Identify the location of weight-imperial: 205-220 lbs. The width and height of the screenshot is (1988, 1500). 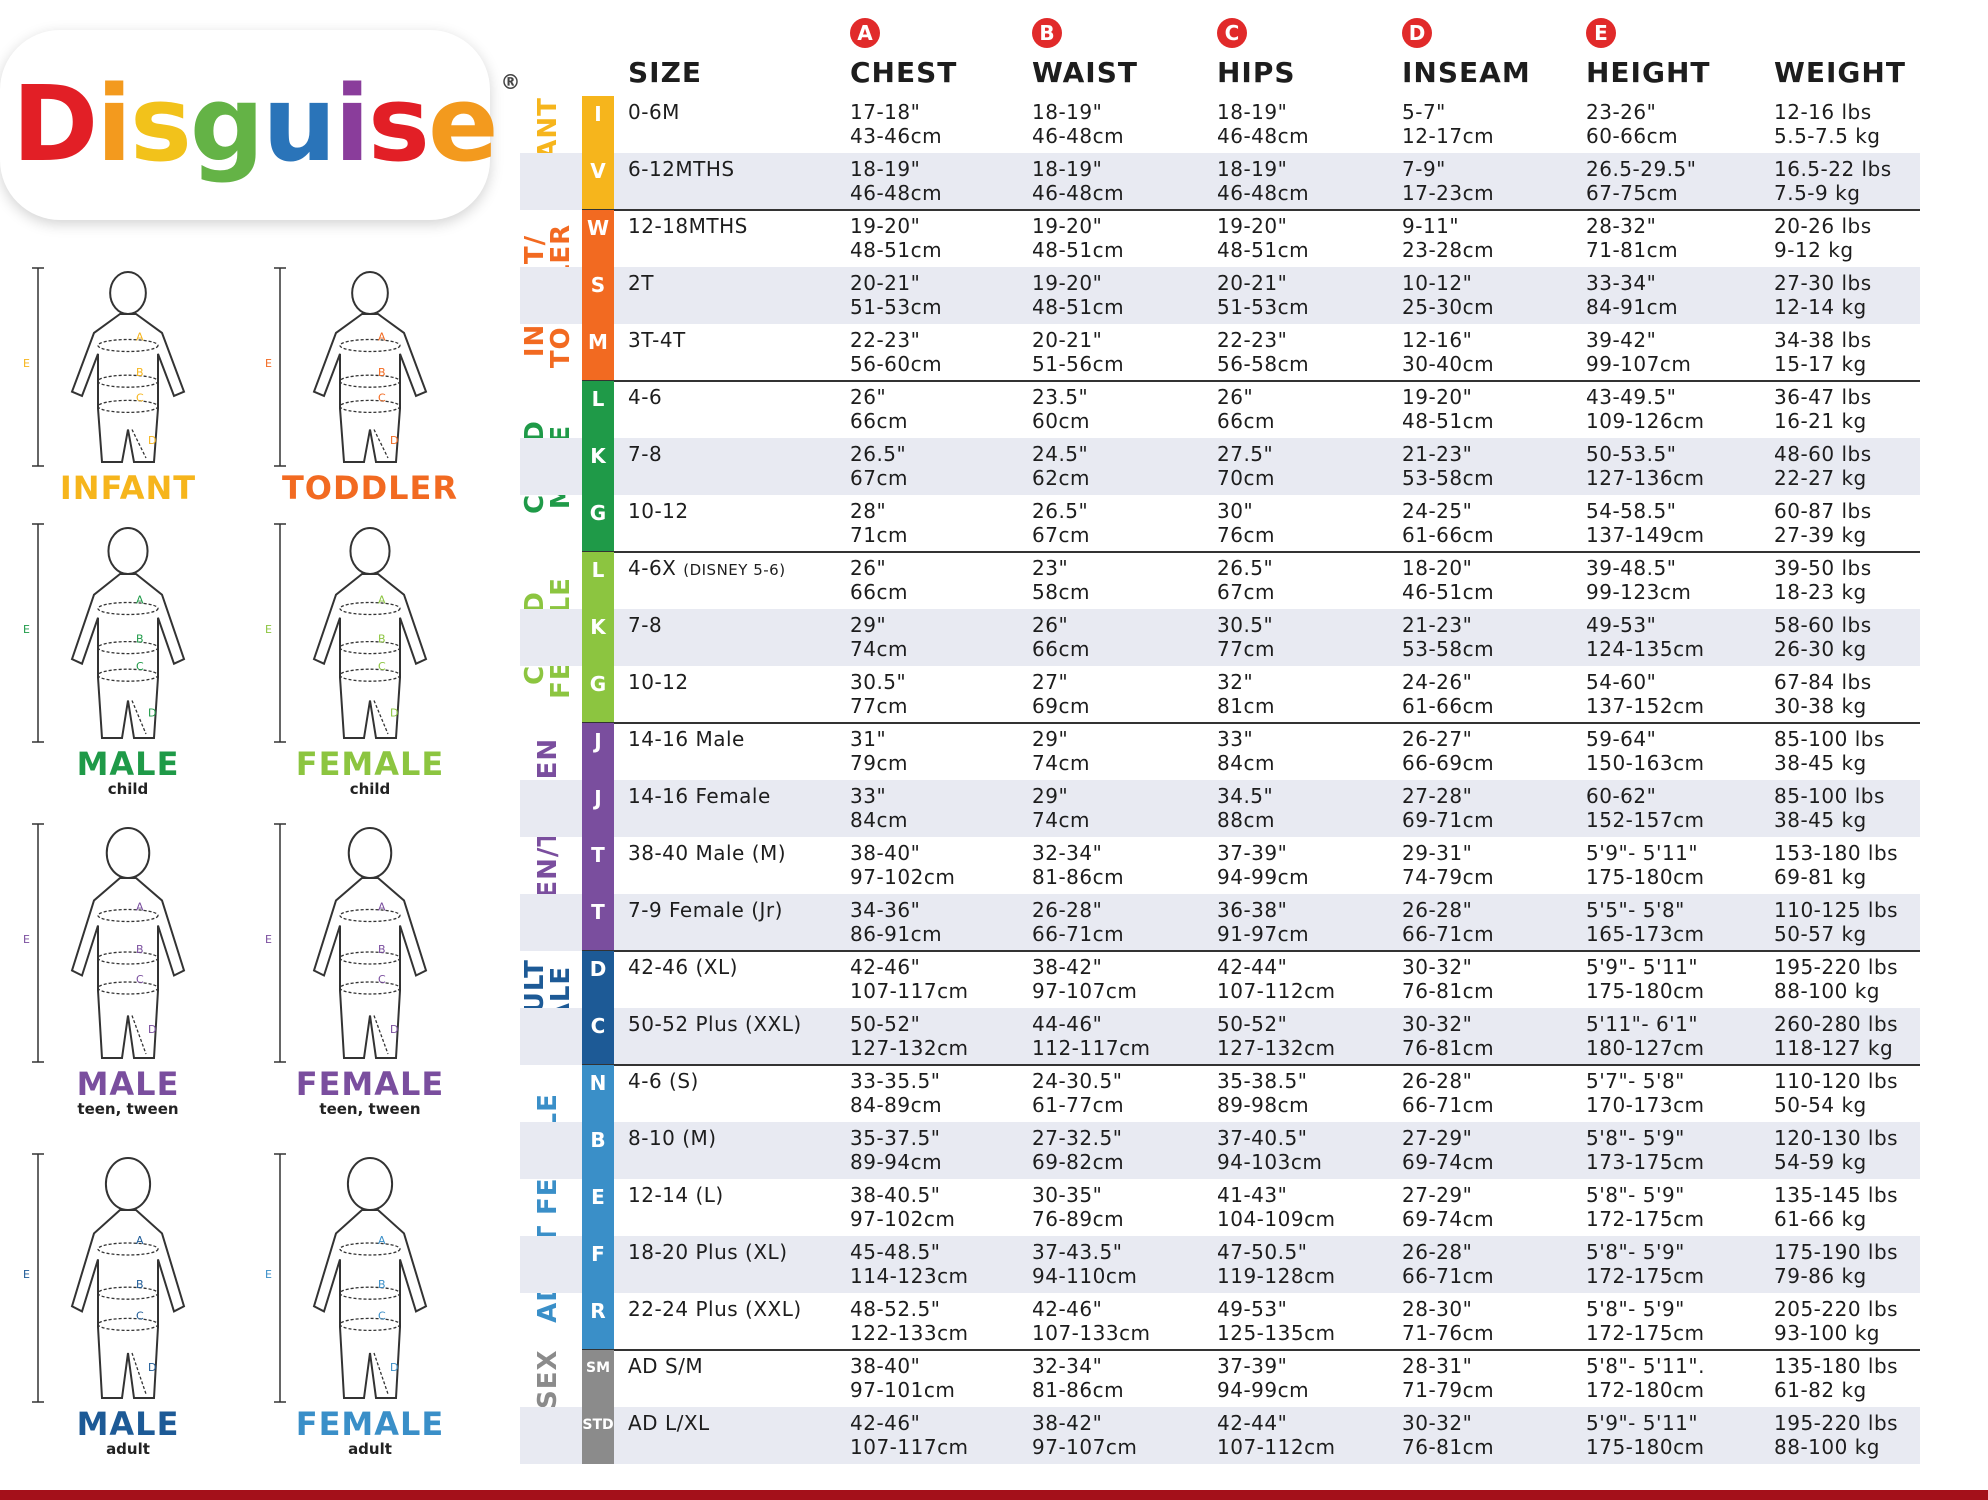
(1836, 1309).